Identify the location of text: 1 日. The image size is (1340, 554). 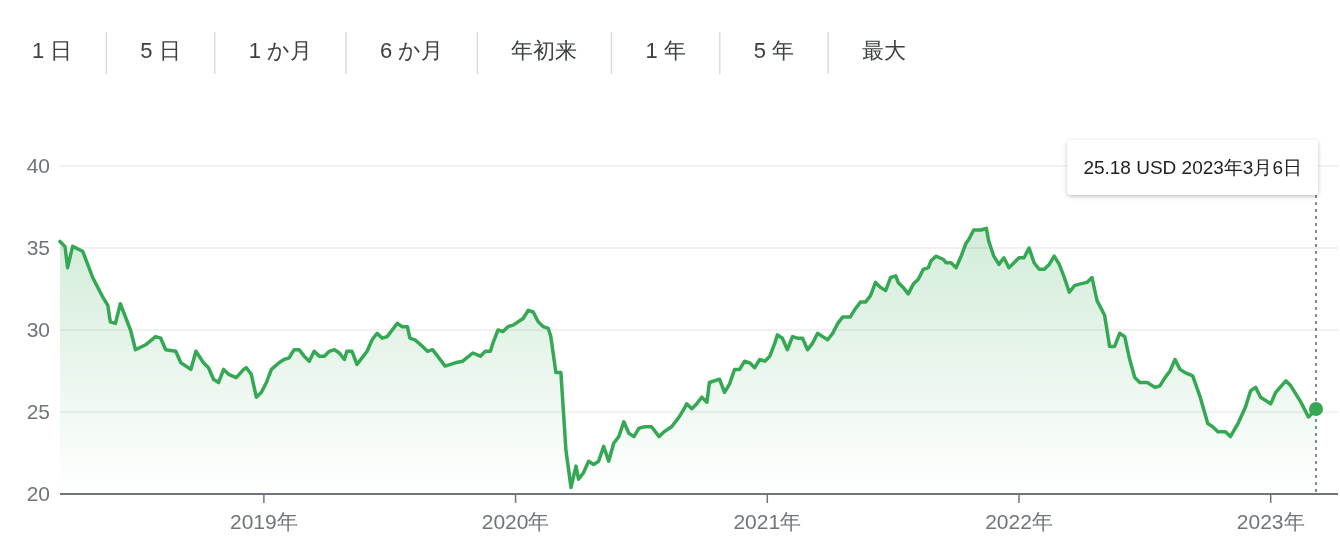
(52, 50).